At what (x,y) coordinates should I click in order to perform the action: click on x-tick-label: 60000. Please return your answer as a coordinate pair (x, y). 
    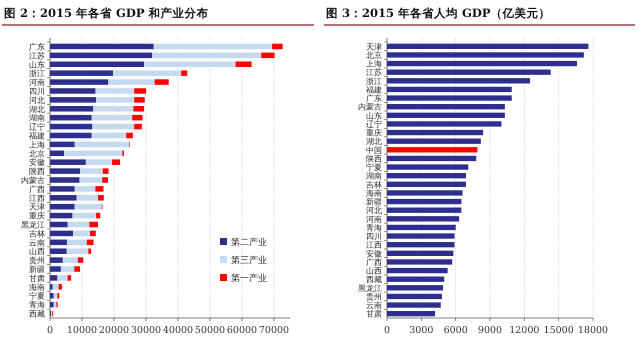
    Looking at the image, I should click on (242, 330).